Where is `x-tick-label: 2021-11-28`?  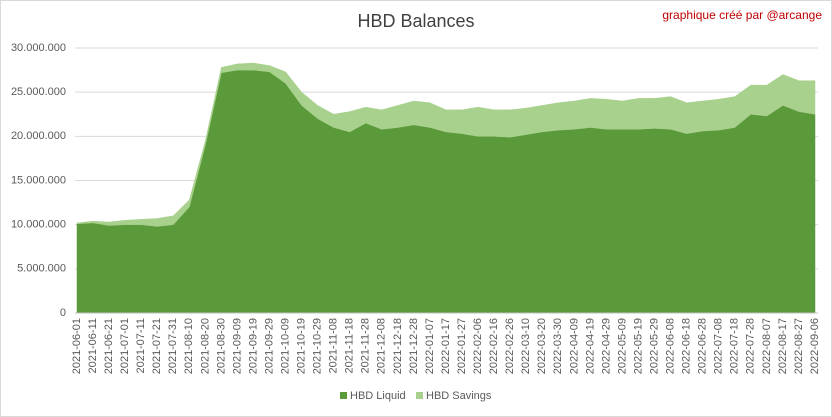
x-tick-label: 2021-11-28 is located at coordinates (366, 345).